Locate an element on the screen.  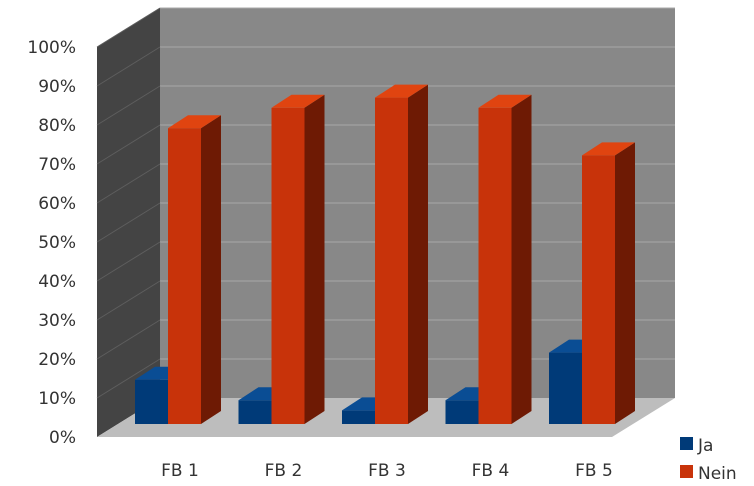
y-tick-label: 50% is located at coordinates (57, 243).